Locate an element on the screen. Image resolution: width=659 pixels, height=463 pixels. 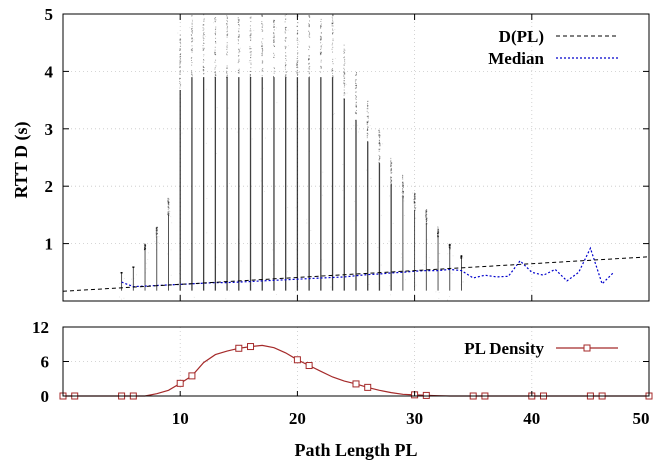
density-marker is located at coordinates (368, 387).